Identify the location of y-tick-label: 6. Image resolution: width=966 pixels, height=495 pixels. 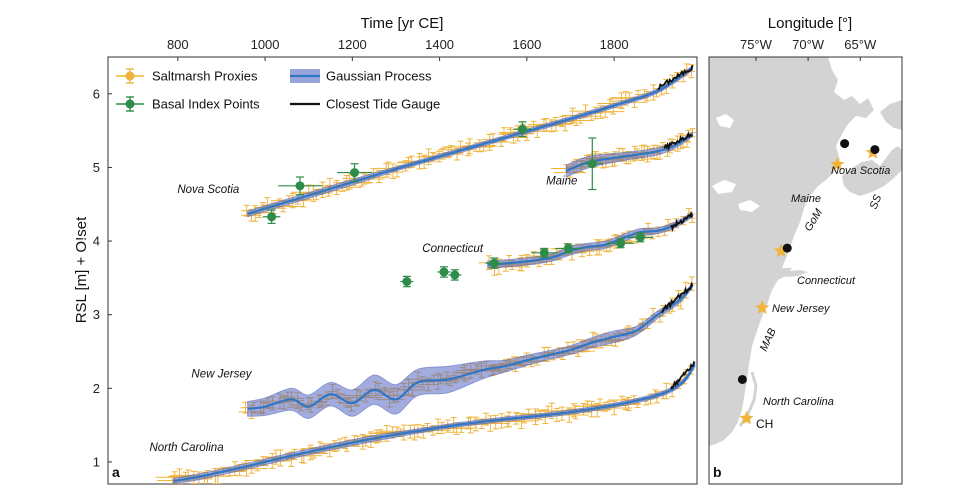
(96, 93).